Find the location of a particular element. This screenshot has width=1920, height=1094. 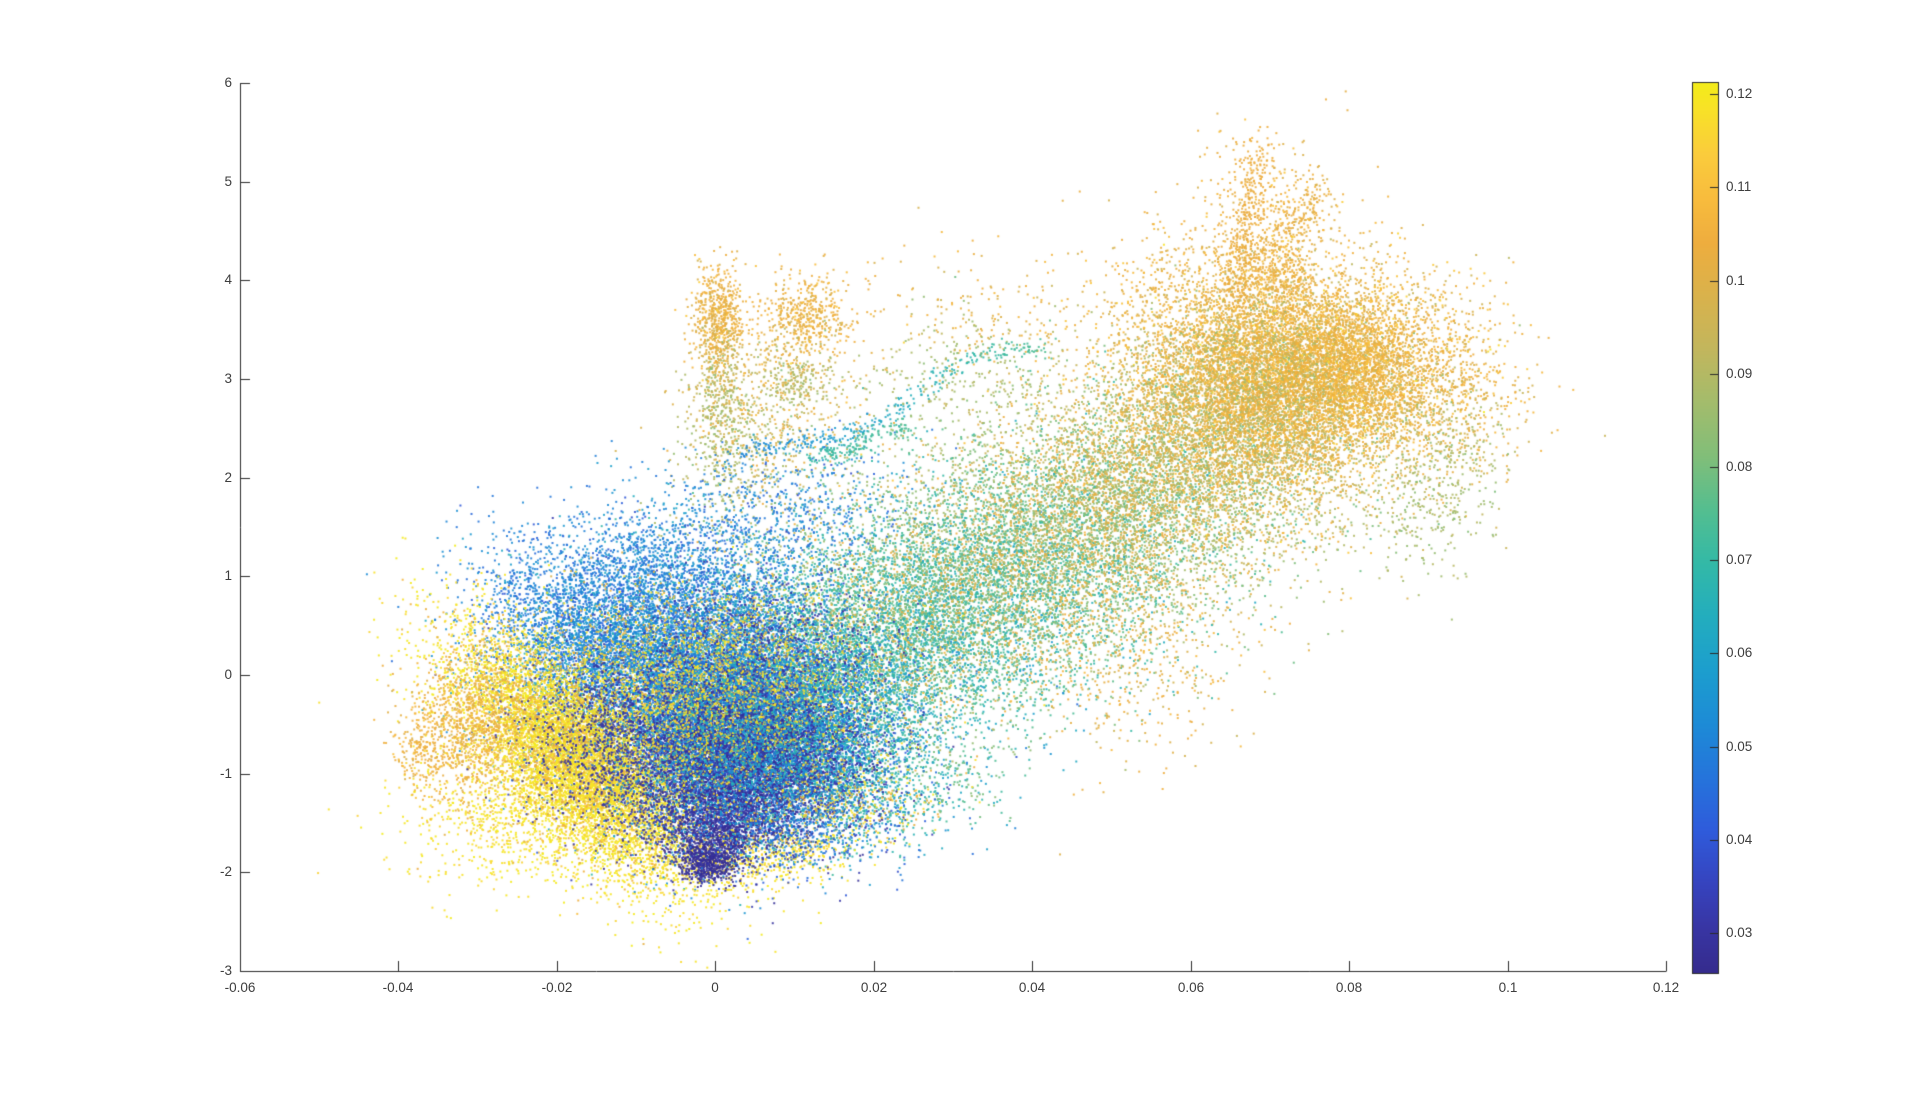

colorbar-tick-label: 0.08 is located at coordinates (1739, 466).